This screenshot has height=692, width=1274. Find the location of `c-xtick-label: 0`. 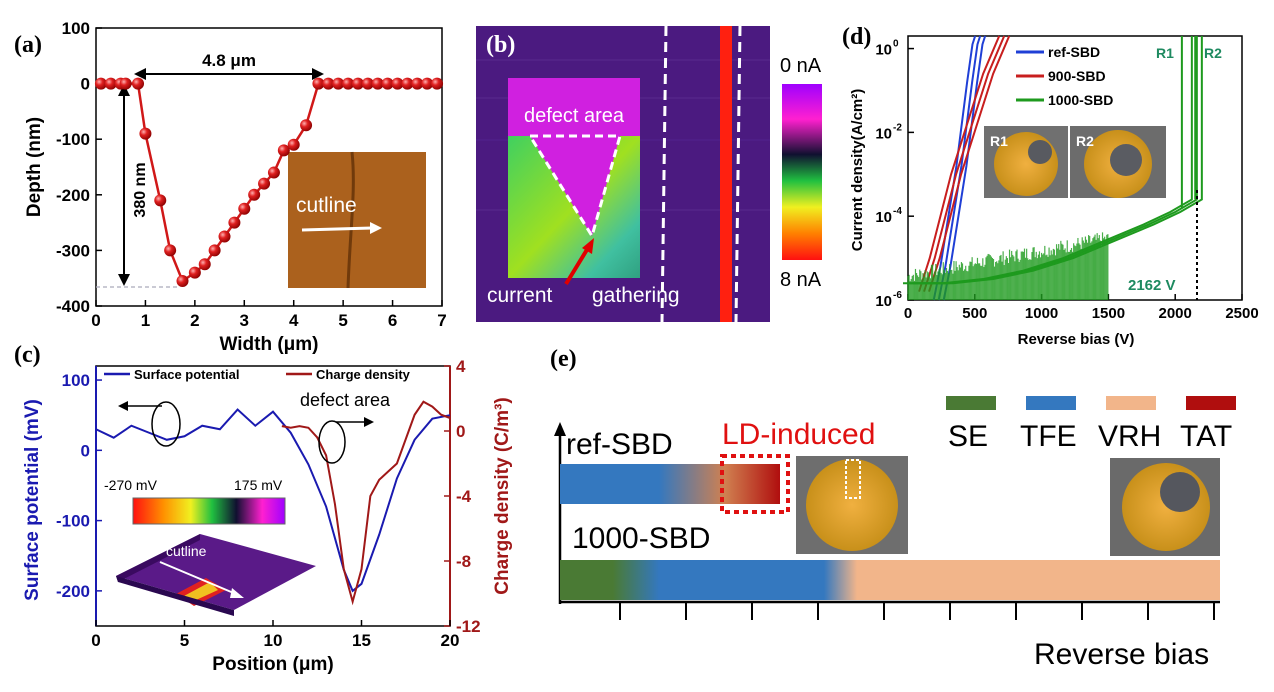

c-xtick-label: 0 is located at coordinates (95, 640).